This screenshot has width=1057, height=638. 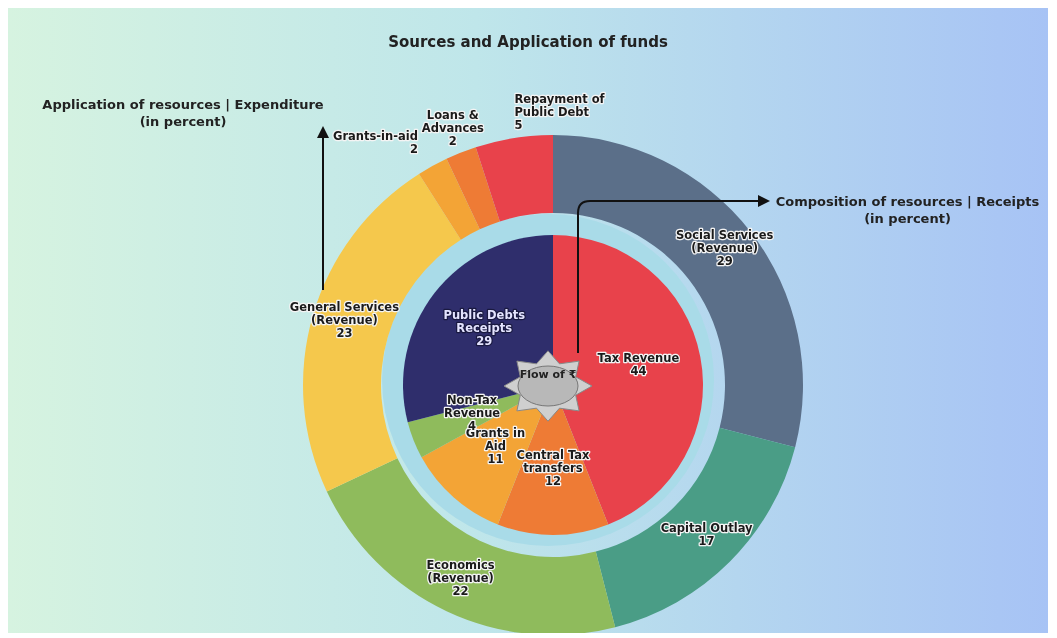 What do you see at coordinates (553, 481) in the screenshot?
I see `data-label: 12` at bounding box center [553, 481].